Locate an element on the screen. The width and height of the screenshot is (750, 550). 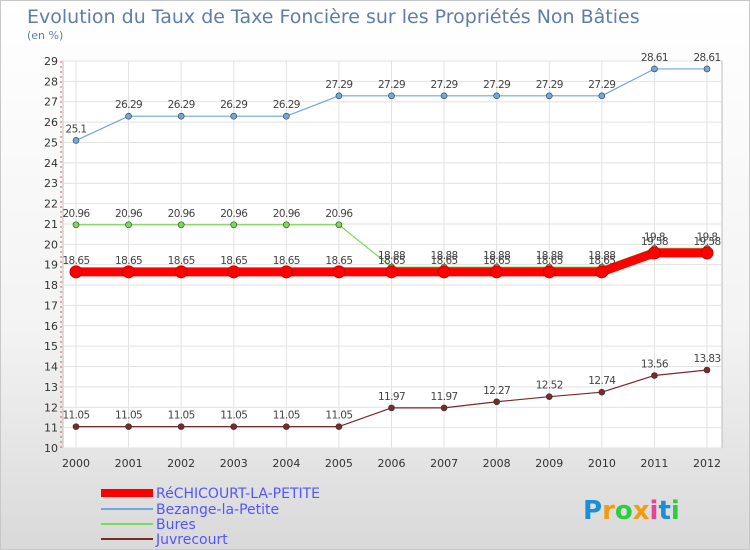
y-tick-label: 19 is located at coordinates (51, 265).